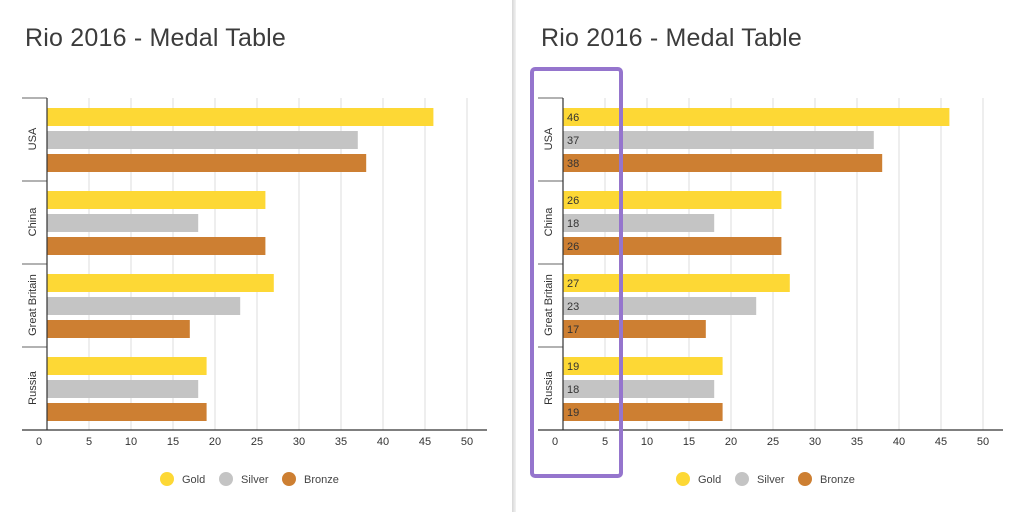  I want to click on panel-divider, so click(514, 256).